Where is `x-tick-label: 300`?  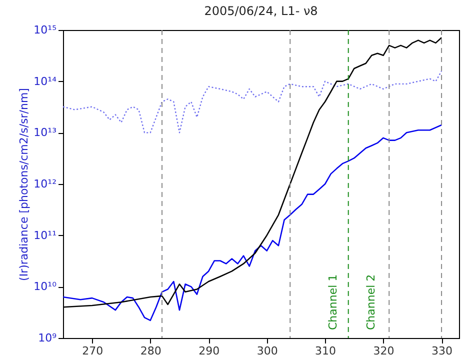
x-tick-label: 300 is located at coordinates (267, 350).